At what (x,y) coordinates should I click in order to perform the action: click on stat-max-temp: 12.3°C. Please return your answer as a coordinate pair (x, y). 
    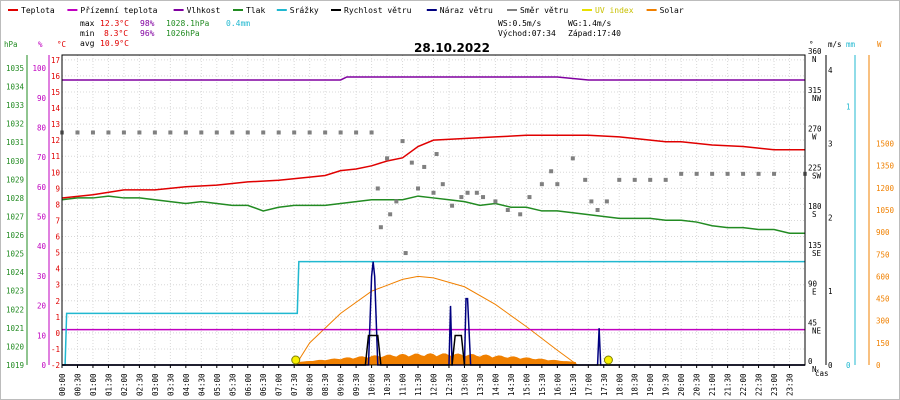
    Looking at the image, I should click on (114, 23).